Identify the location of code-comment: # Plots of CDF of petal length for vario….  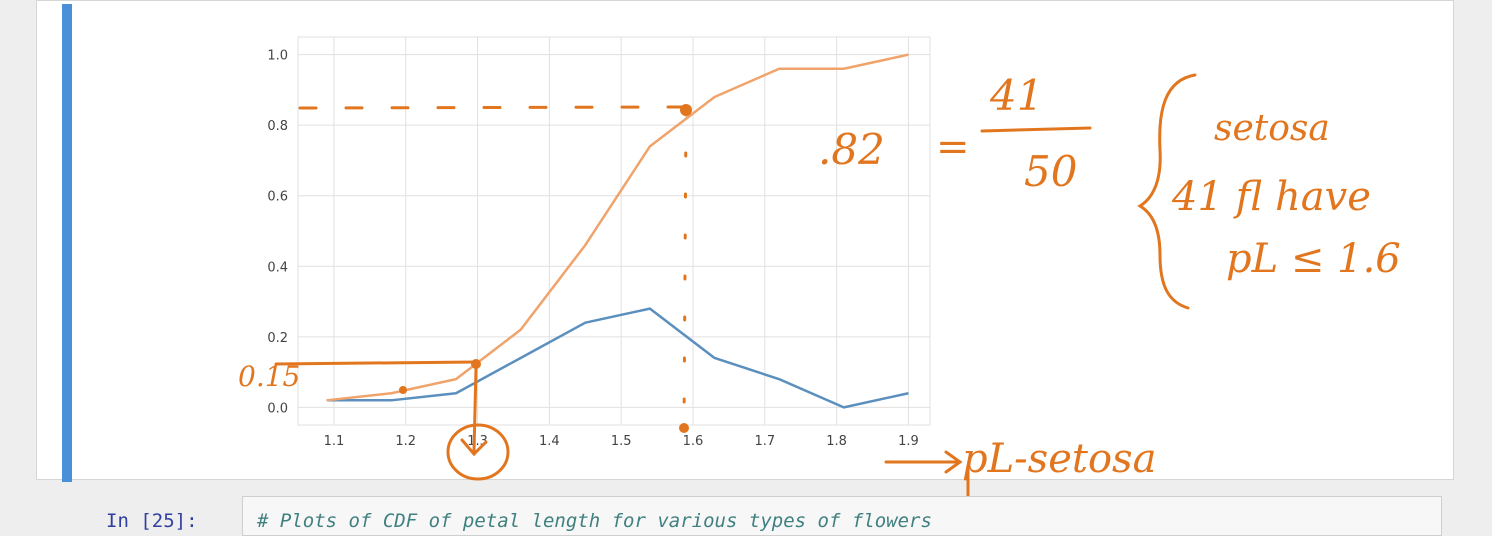
(594, 521).